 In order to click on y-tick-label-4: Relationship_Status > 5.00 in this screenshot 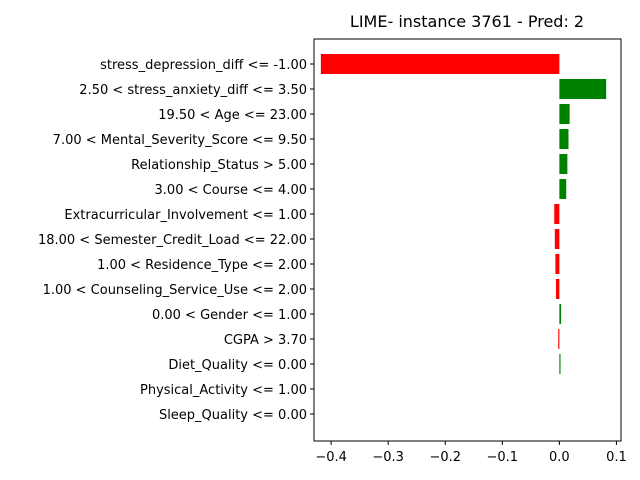, I will do `click(219, 165)`.